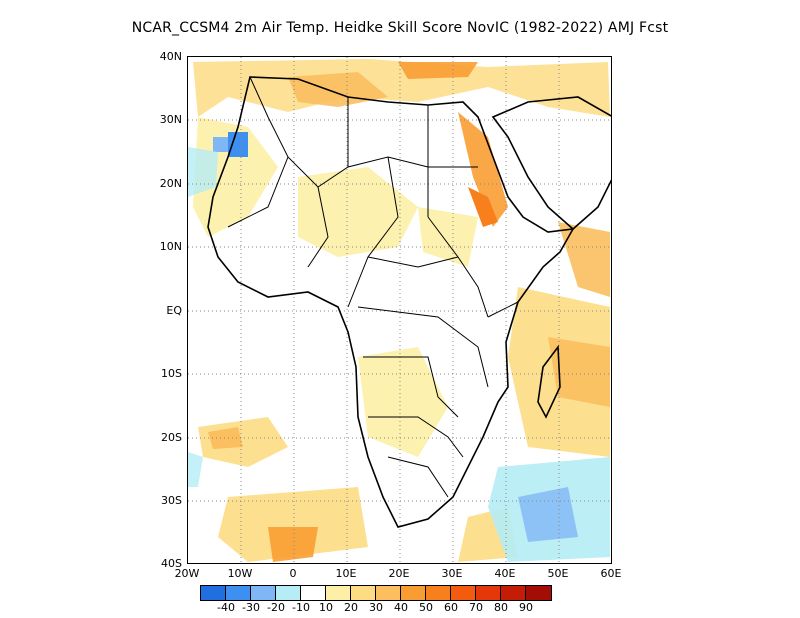  Describe the element at coordinates (526, 607) in the screenshot. I see `colorbar-label: 90` at that location.